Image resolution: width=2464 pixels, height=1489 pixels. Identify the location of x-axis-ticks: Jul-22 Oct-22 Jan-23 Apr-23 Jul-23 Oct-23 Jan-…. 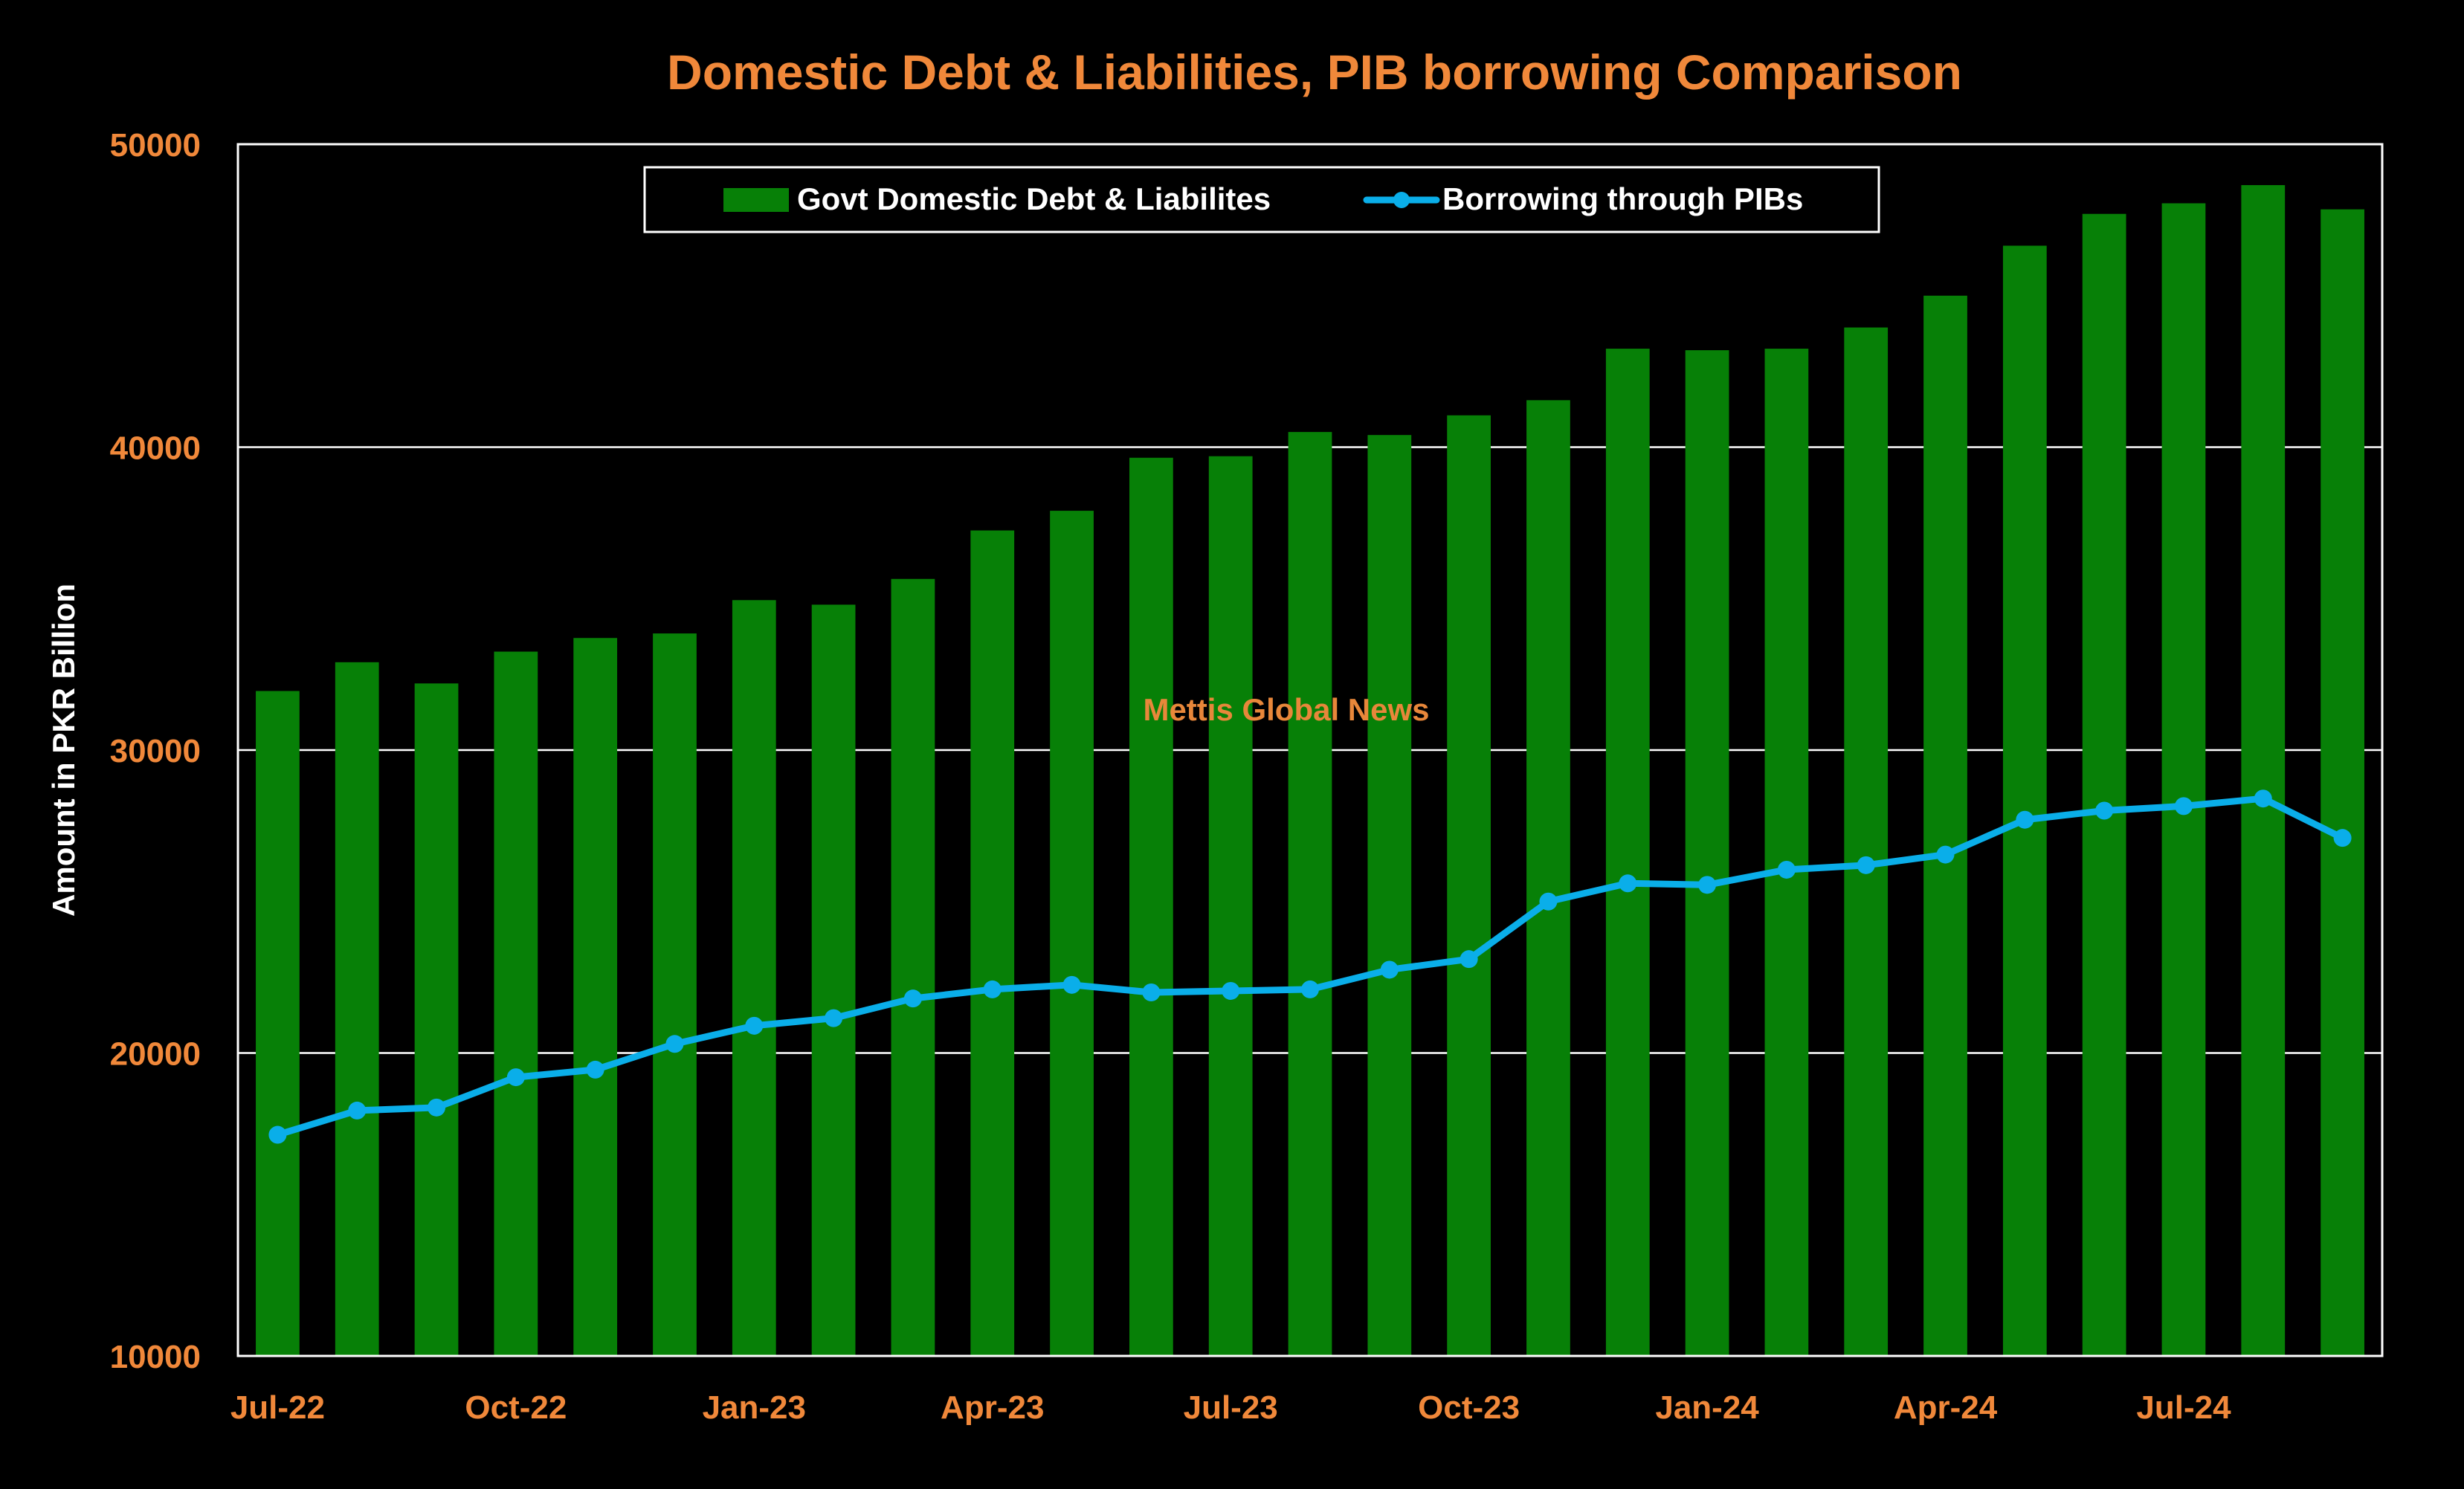
(1230, 1407).